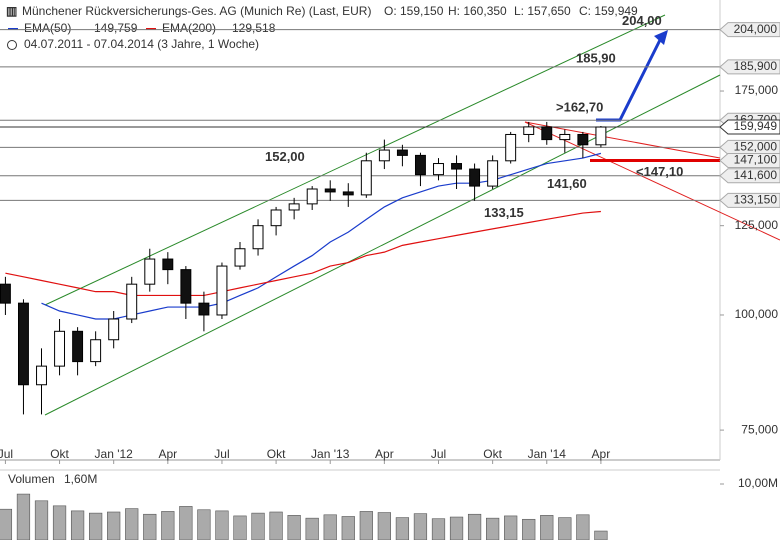 The height and width of the screenshot is (545, 780). I want to click on y-tick-label: 75,000, so click(759, 429).